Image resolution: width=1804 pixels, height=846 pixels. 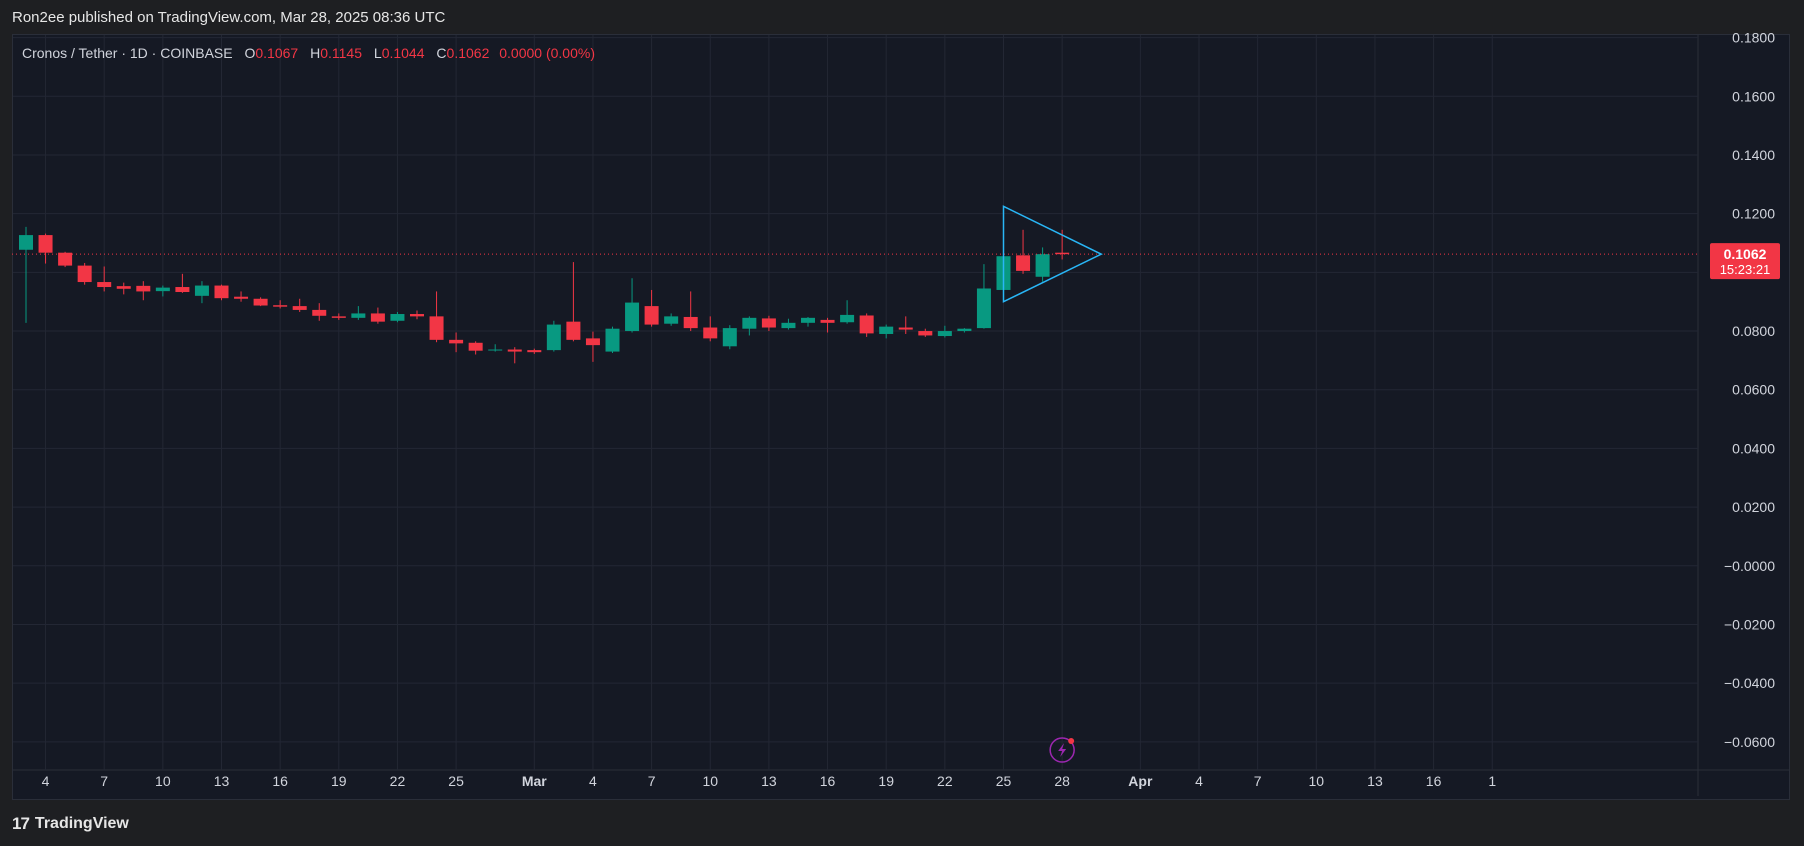 What do you see at coordinates (1745, 254) in the screenshot?
I see `price-badge-value: 0.1062` at bounding box center [1745, 254].